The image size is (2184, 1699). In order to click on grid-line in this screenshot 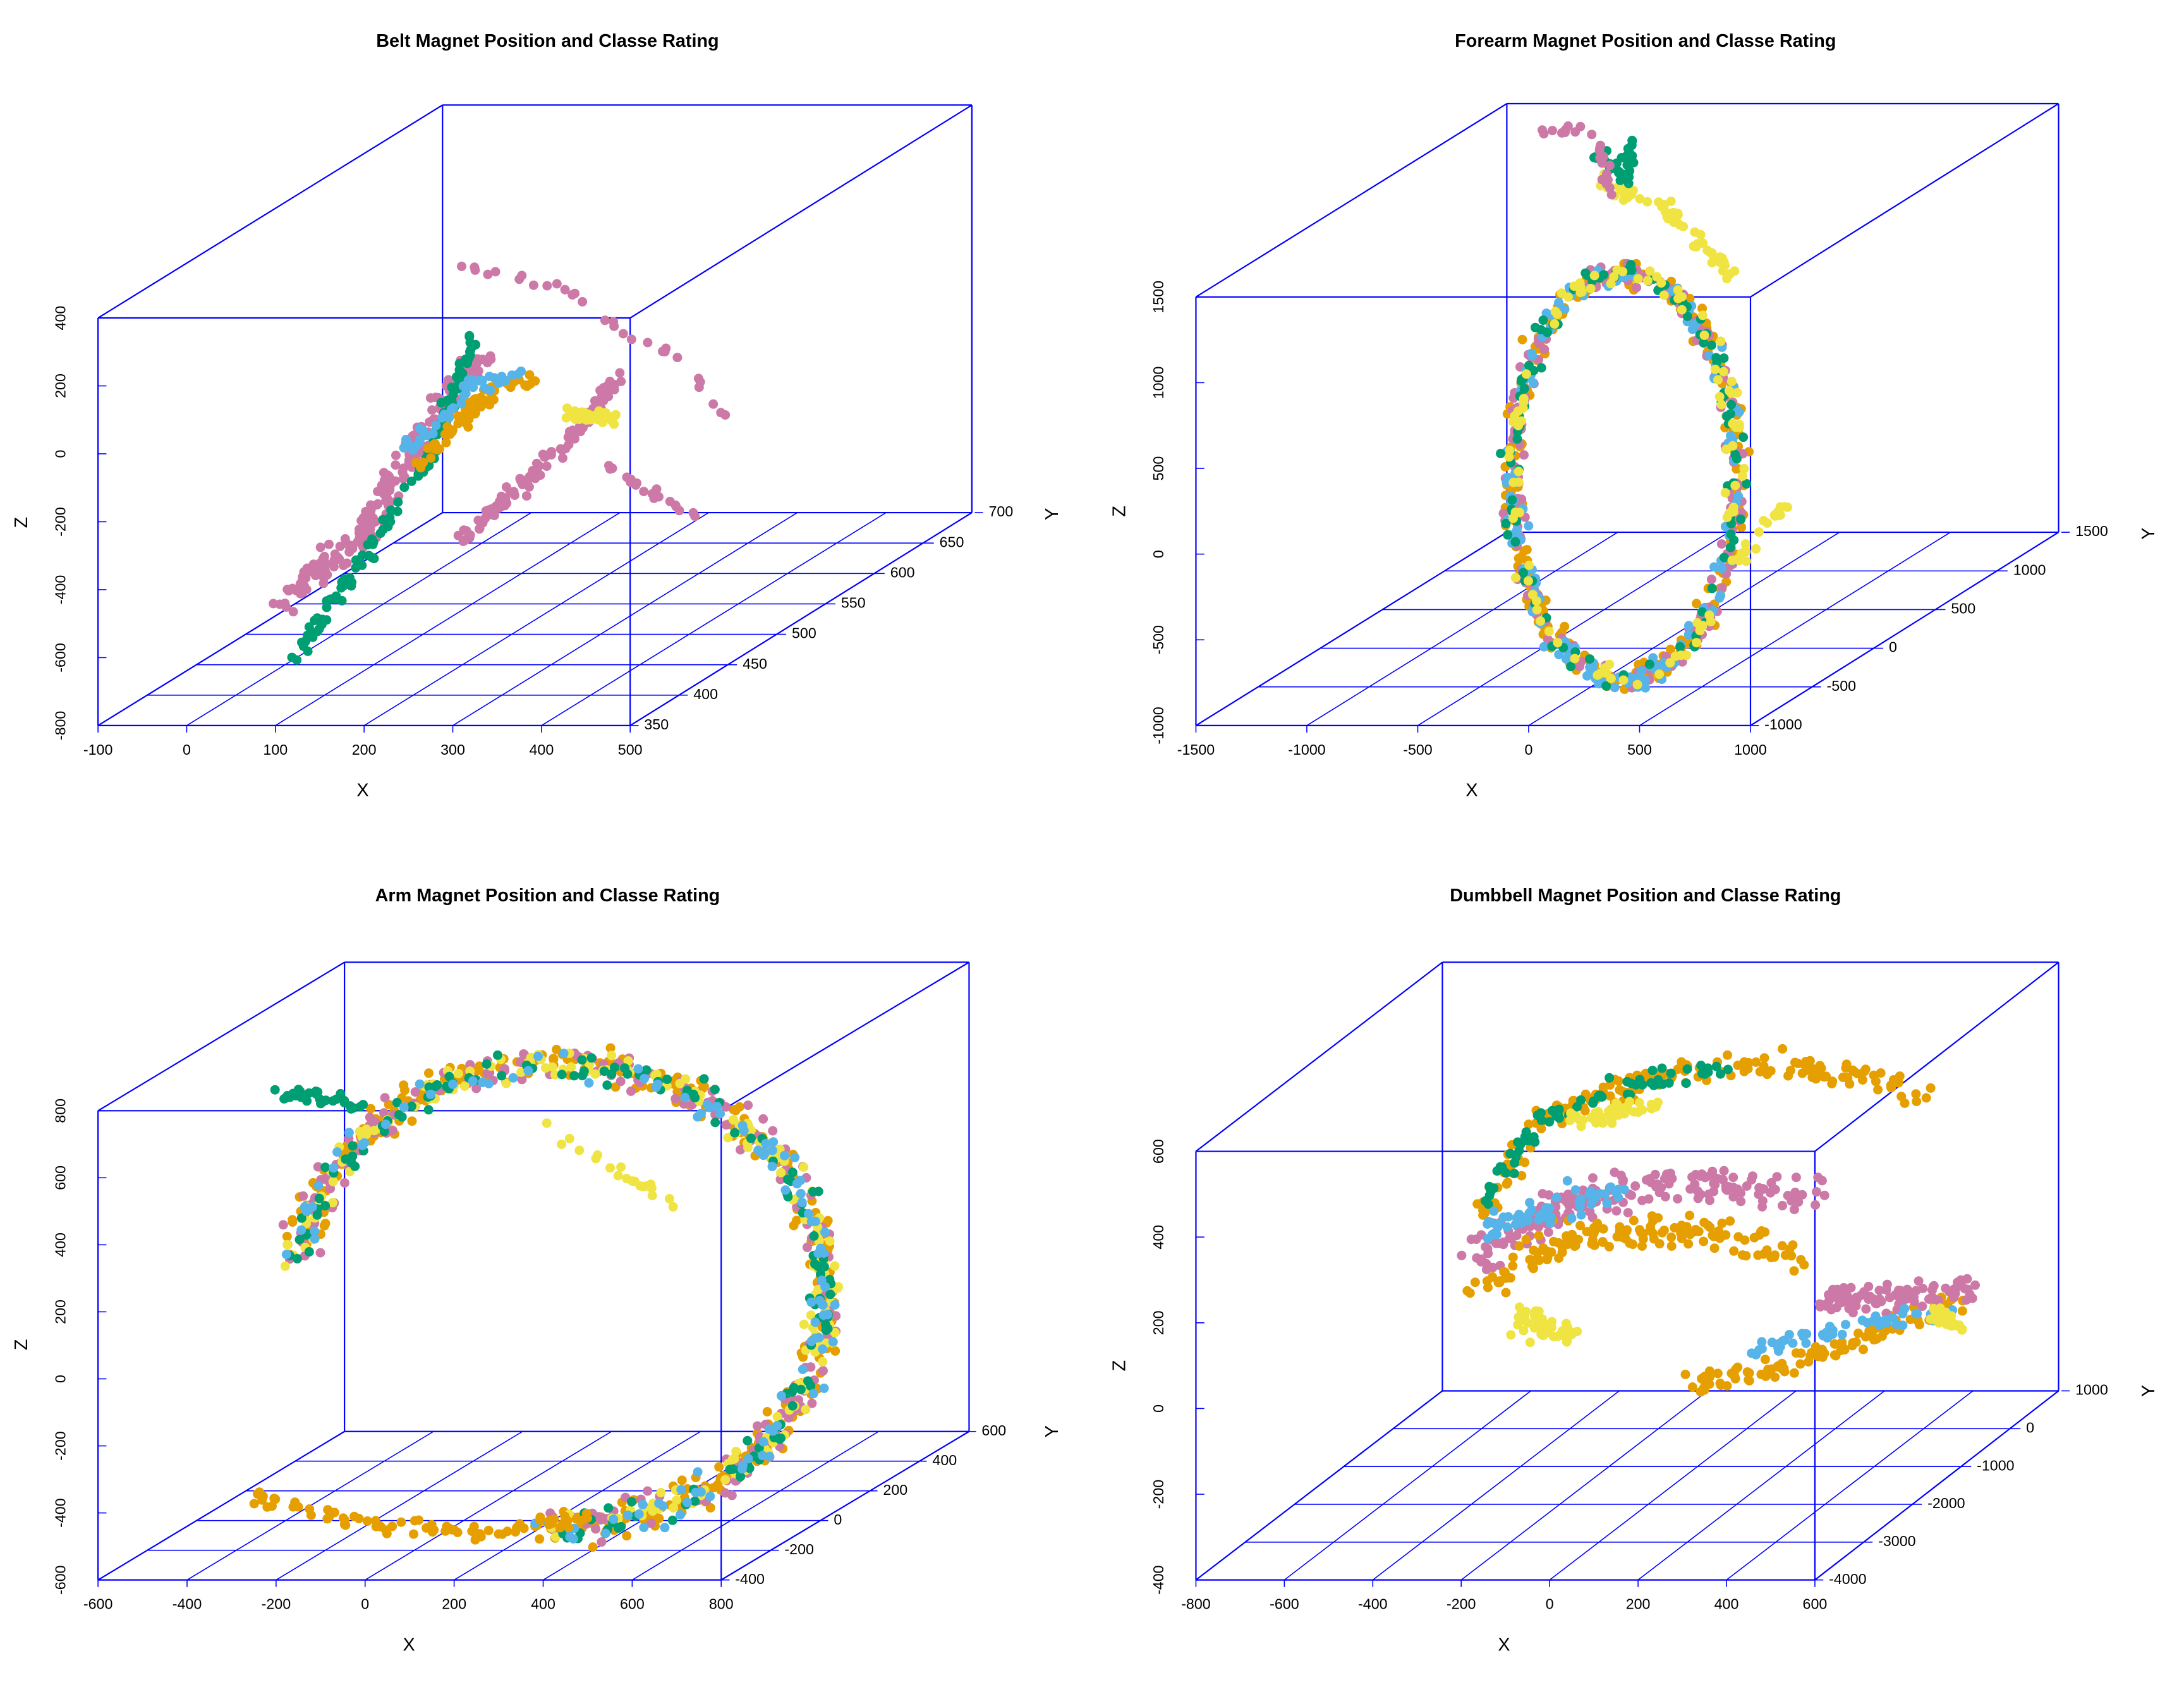, I will do `click(399, 1506)`.